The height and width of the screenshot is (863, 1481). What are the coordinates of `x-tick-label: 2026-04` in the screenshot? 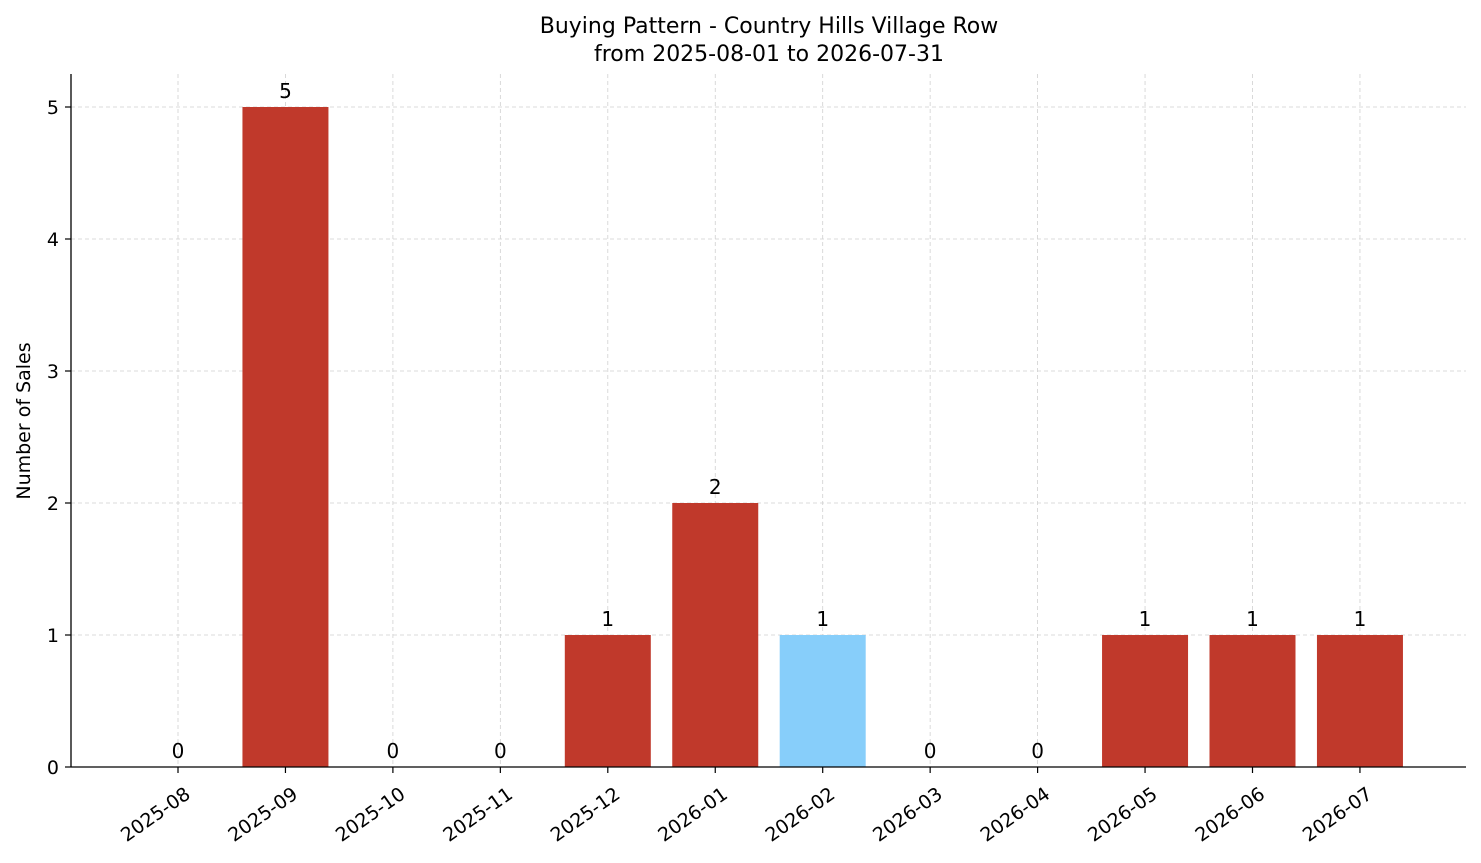 It's located at (1015, 815).